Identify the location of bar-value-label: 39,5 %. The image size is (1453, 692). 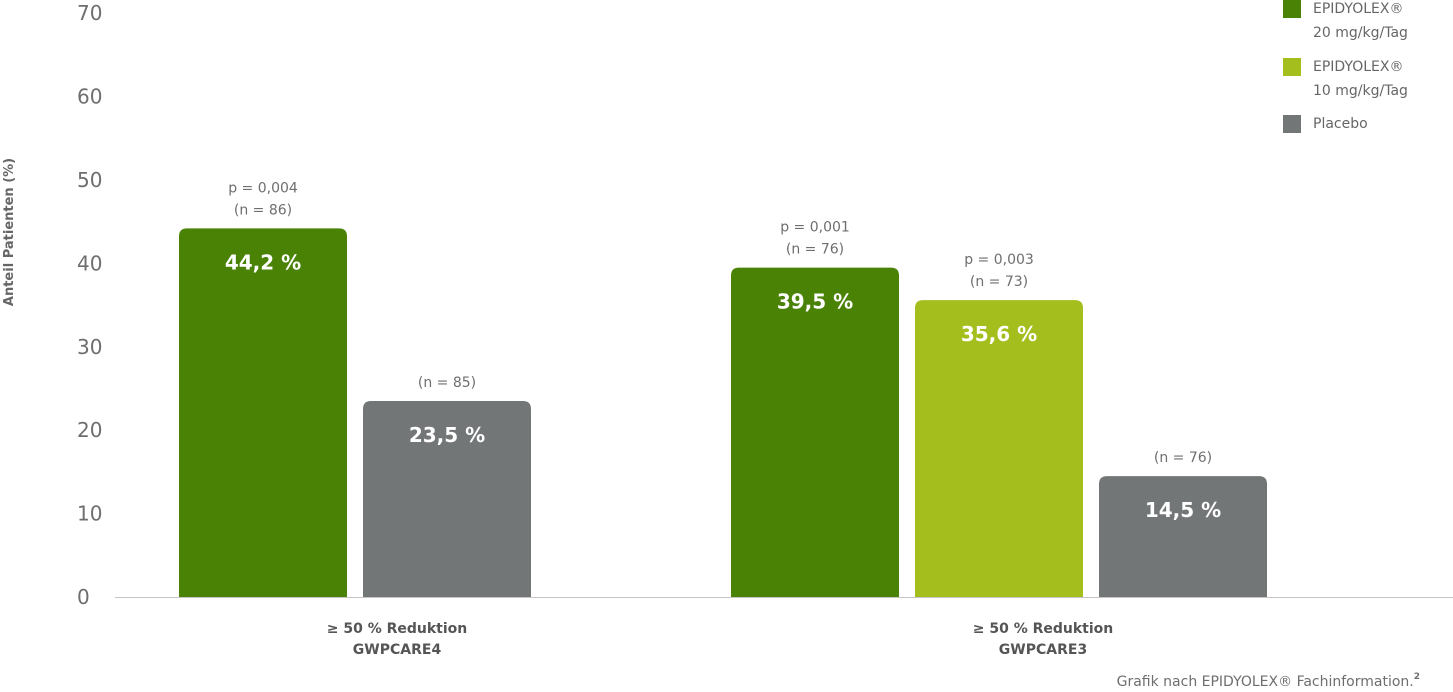
(815, 302).